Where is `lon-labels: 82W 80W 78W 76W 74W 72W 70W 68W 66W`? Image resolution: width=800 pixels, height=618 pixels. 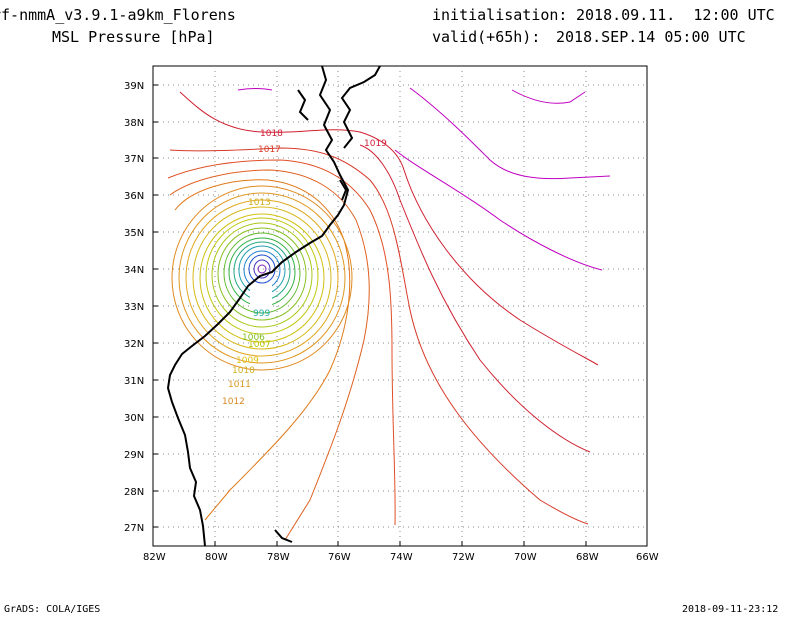 lon-labels: 82W 80W 78W 76W 74W 72W 70W 68W 66W is located at coordinates (401, 557).